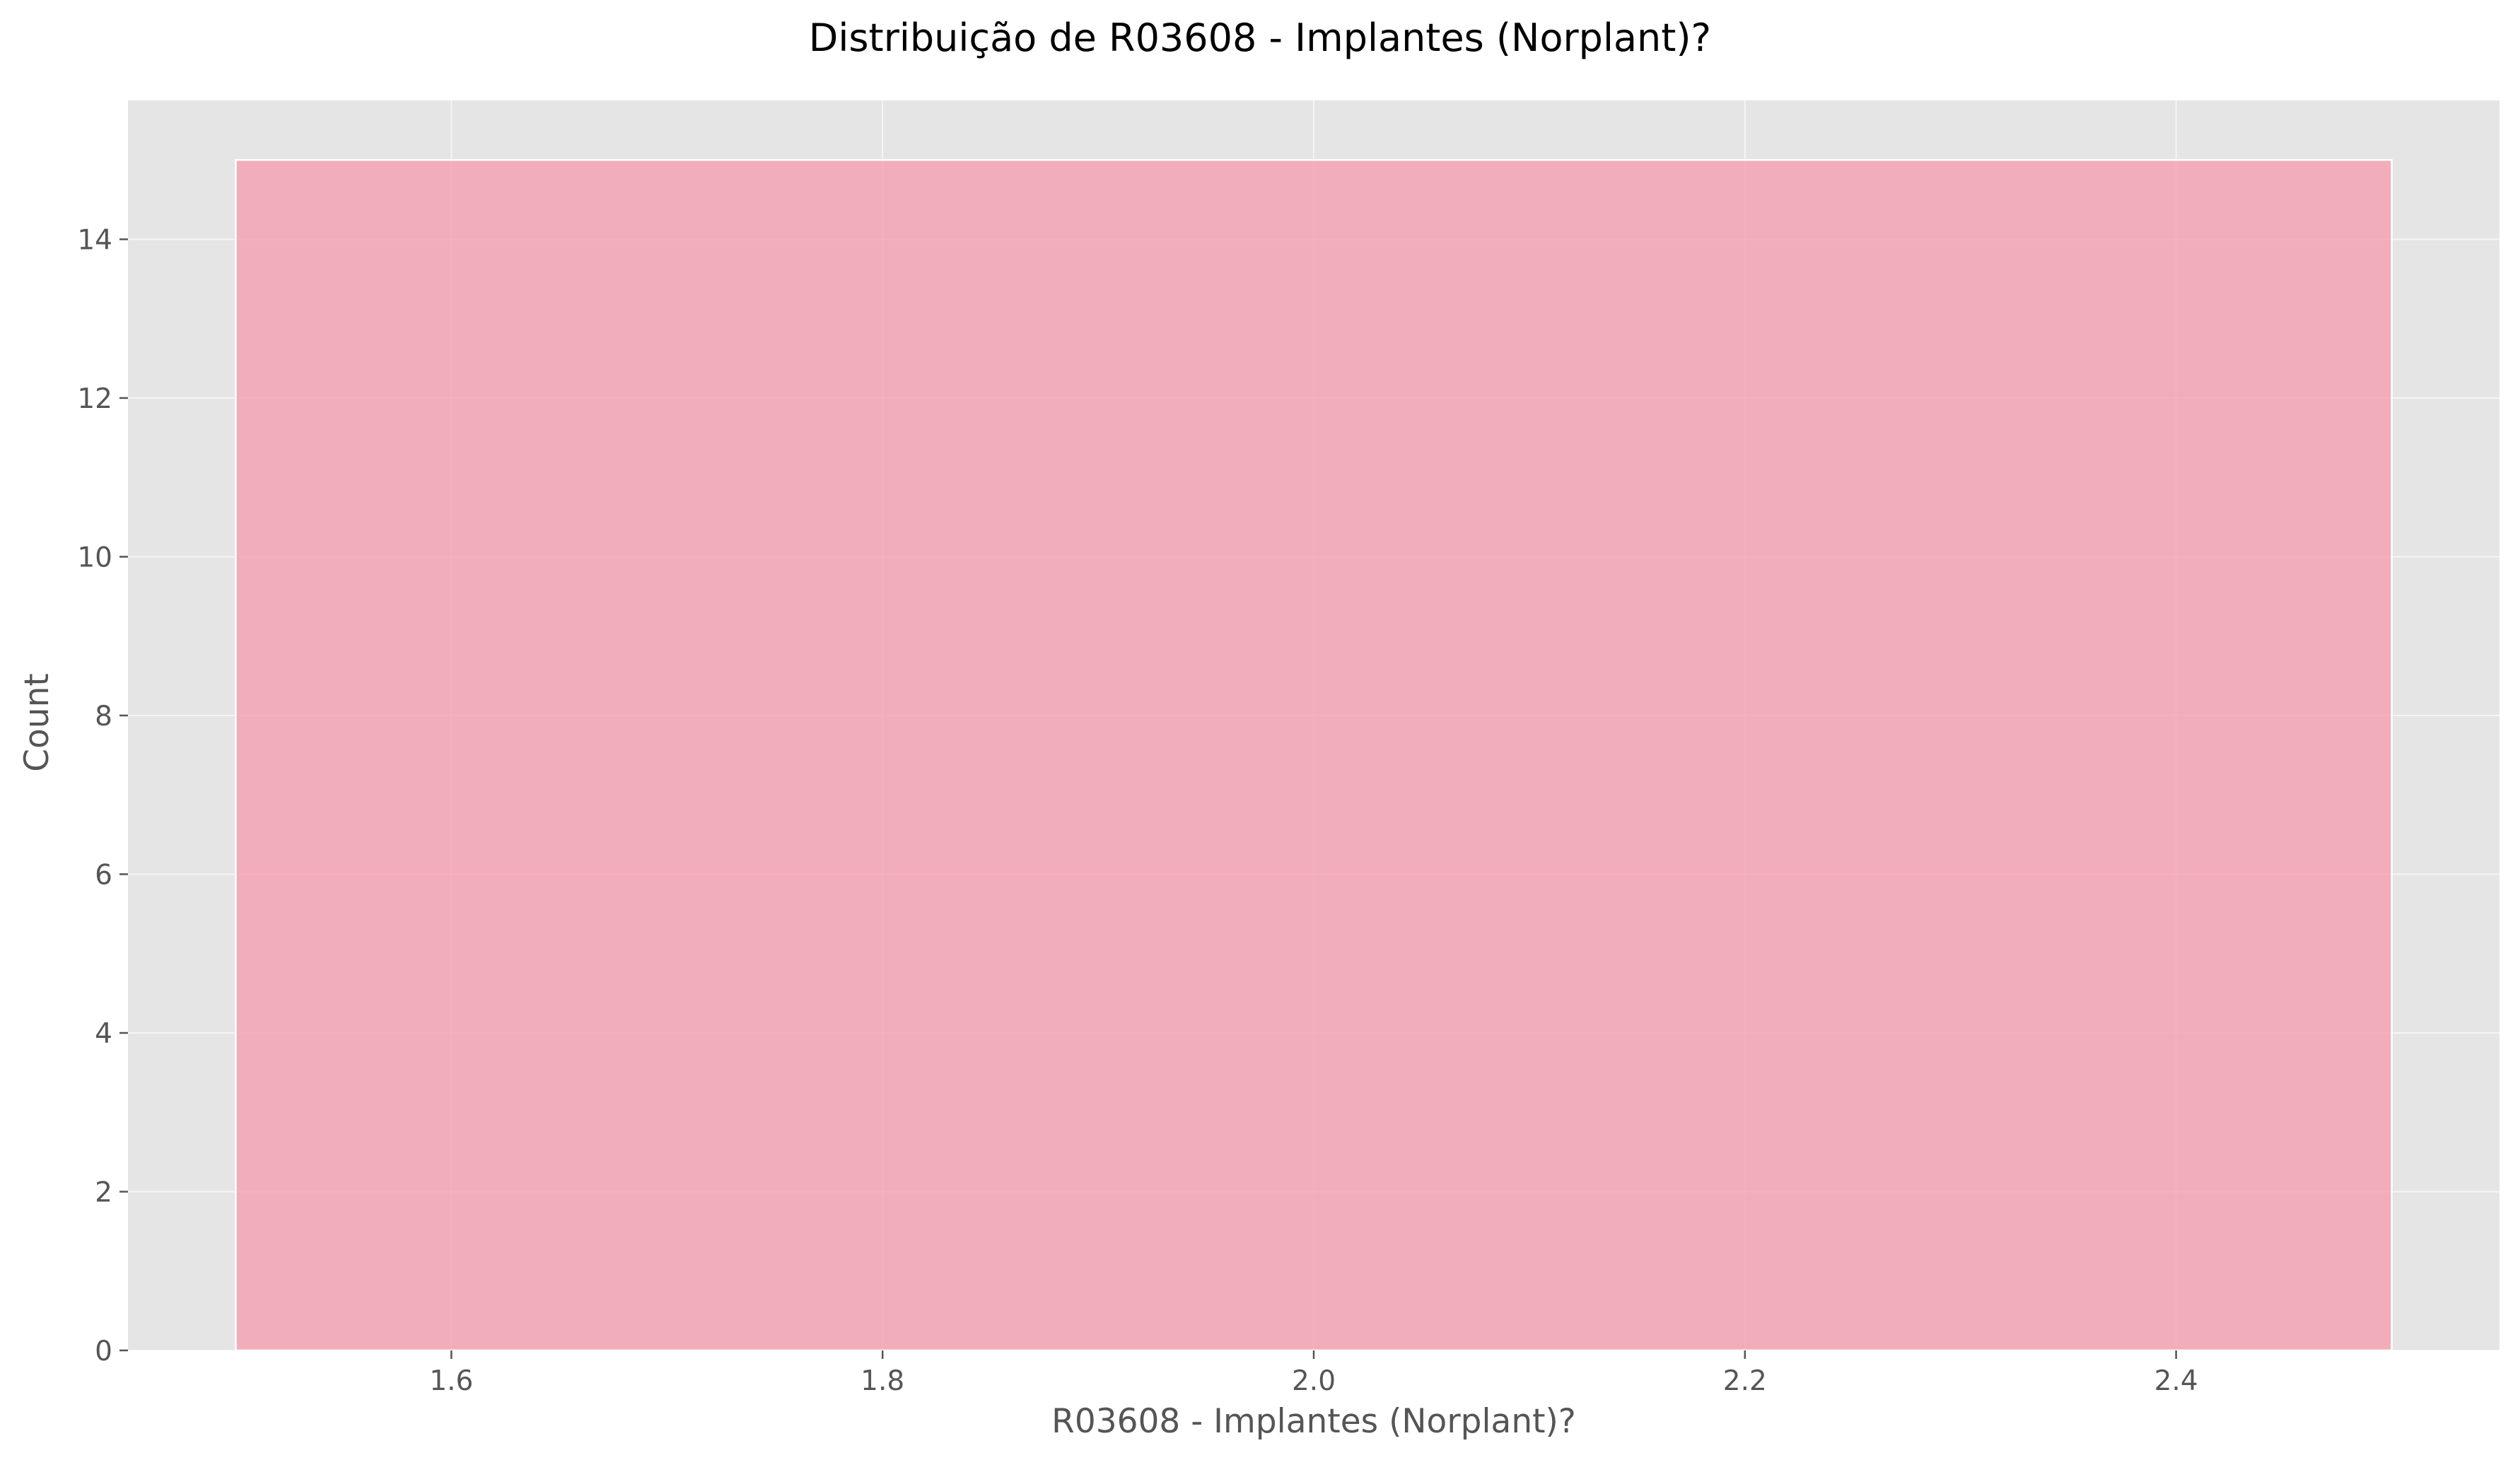 The width and height of the screenshot is (2520, 1460). What do you see at coordinates (103, 1351) in the screenshot?
I see `y-tick-label: 0` at bounding box center [103, 1351].